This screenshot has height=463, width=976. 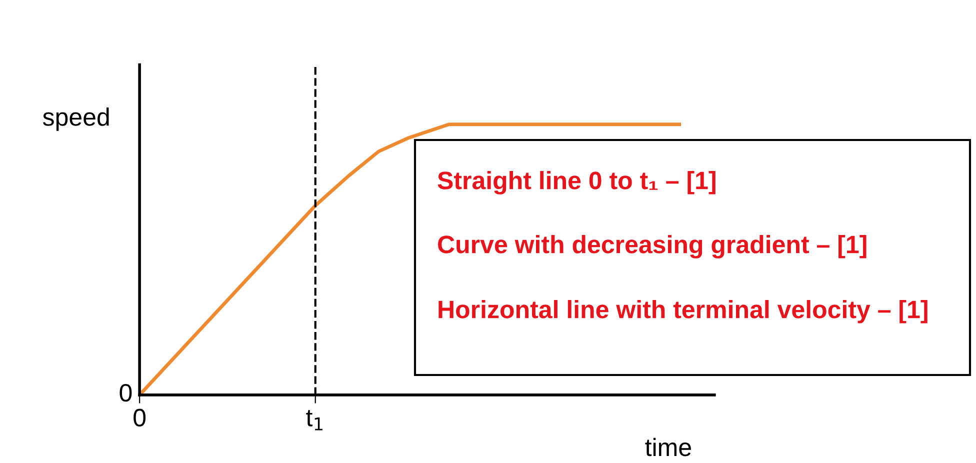 I want to click on y-axis-title: speed, so click(x=75, y=119).